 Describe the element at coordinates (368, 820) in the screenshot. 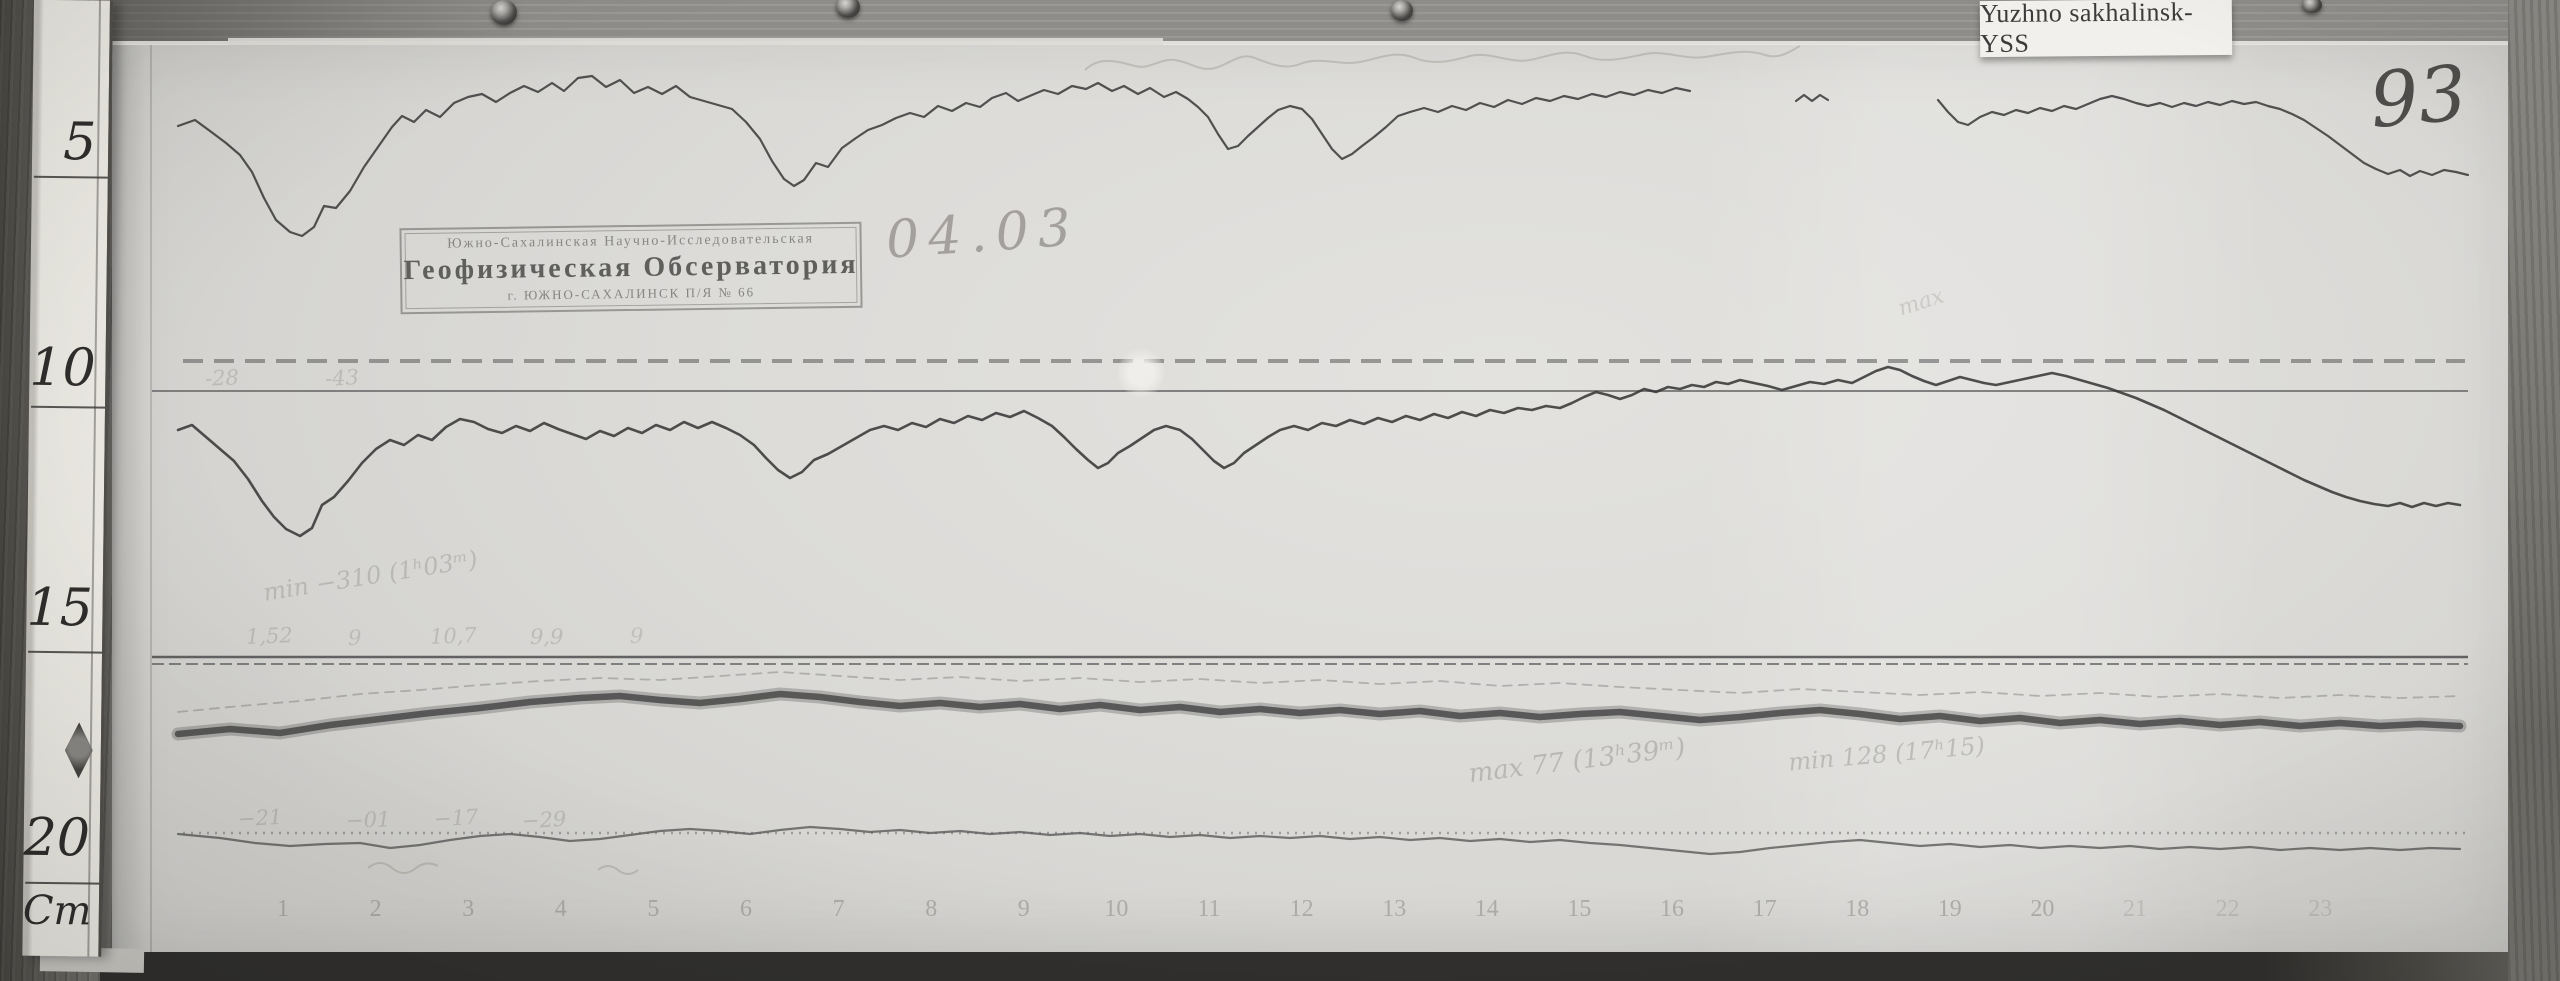

I see `pencil-annotation: −01` at that location.